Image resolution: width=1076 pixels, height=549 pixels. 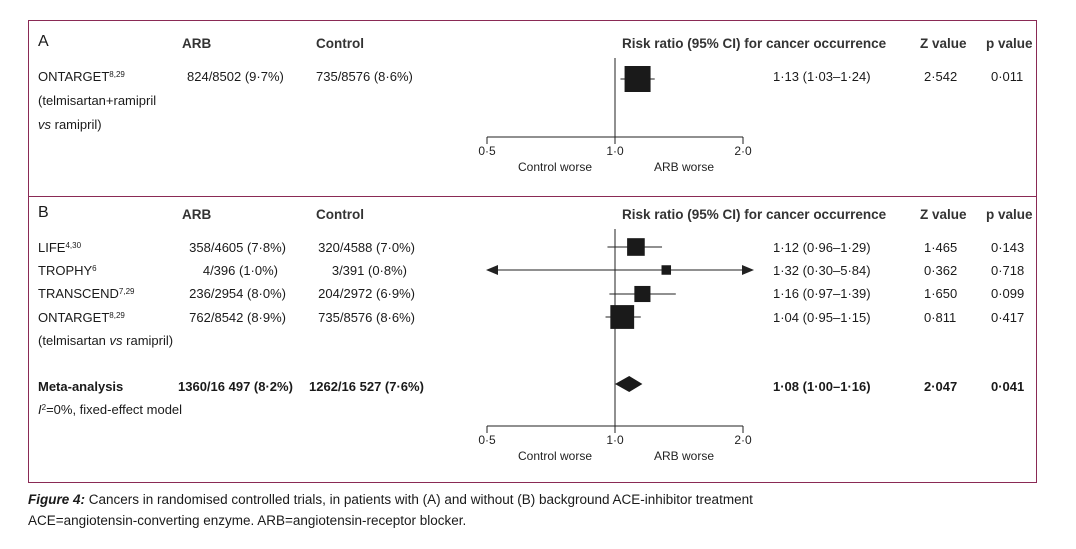 What do you see at coordinates (629, 384) in the screenshot?
I see `summary-diamond` at bounding box center [629, 384].